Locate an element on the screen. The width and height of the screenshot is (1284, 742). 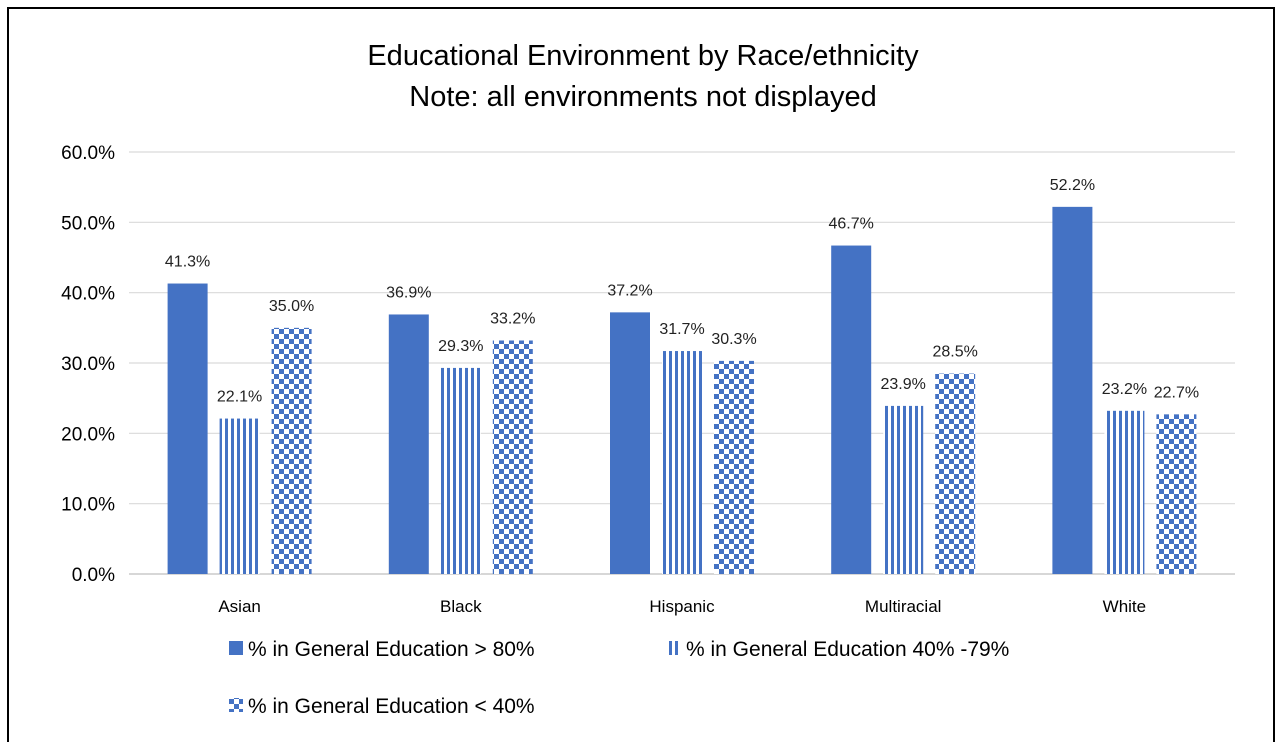
x-axis-categories: Asian Black Hispanic Multiracial White is located at coordinates (682, 606).